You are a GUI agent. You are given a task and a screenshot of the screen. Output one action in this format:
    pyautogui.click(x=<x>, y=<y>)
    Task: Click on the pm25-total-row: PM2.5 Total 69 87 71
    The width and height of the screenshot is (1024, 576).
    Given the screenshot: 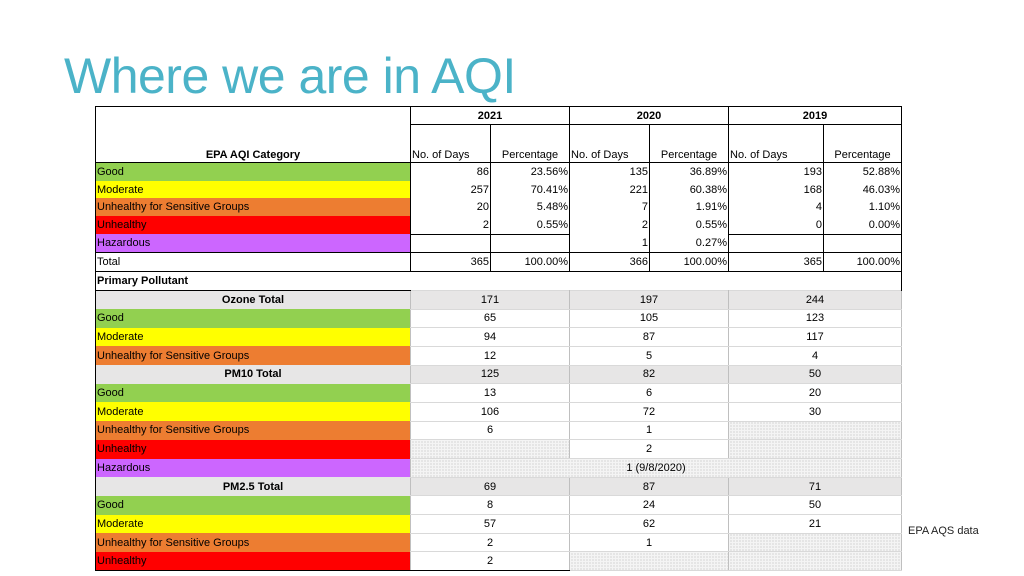 What is the action you would take?
    pyautogui.click(x=498, y=486)
    